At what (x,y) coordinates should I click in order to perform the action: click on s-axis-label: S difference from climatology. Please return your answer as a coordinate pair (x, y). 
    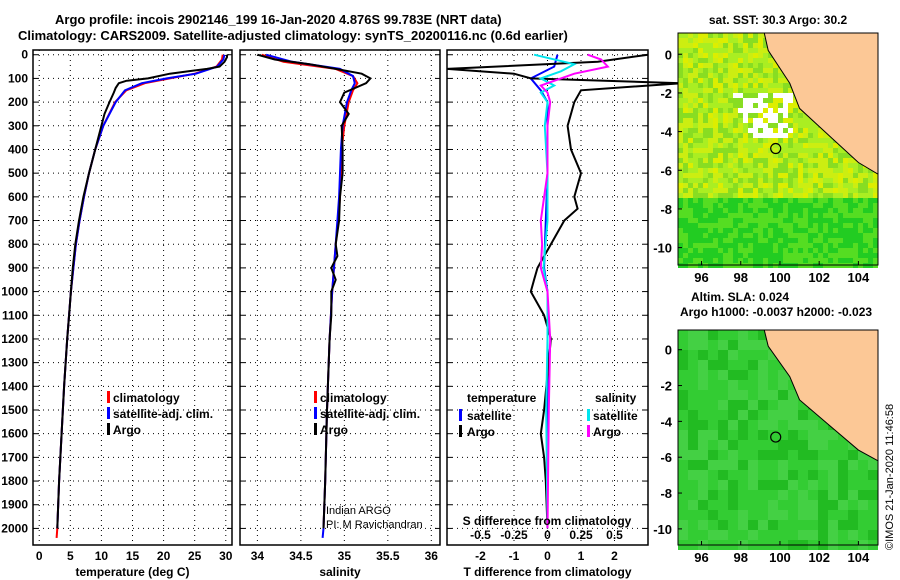
    Looking at the image, I should click on (547, 521).